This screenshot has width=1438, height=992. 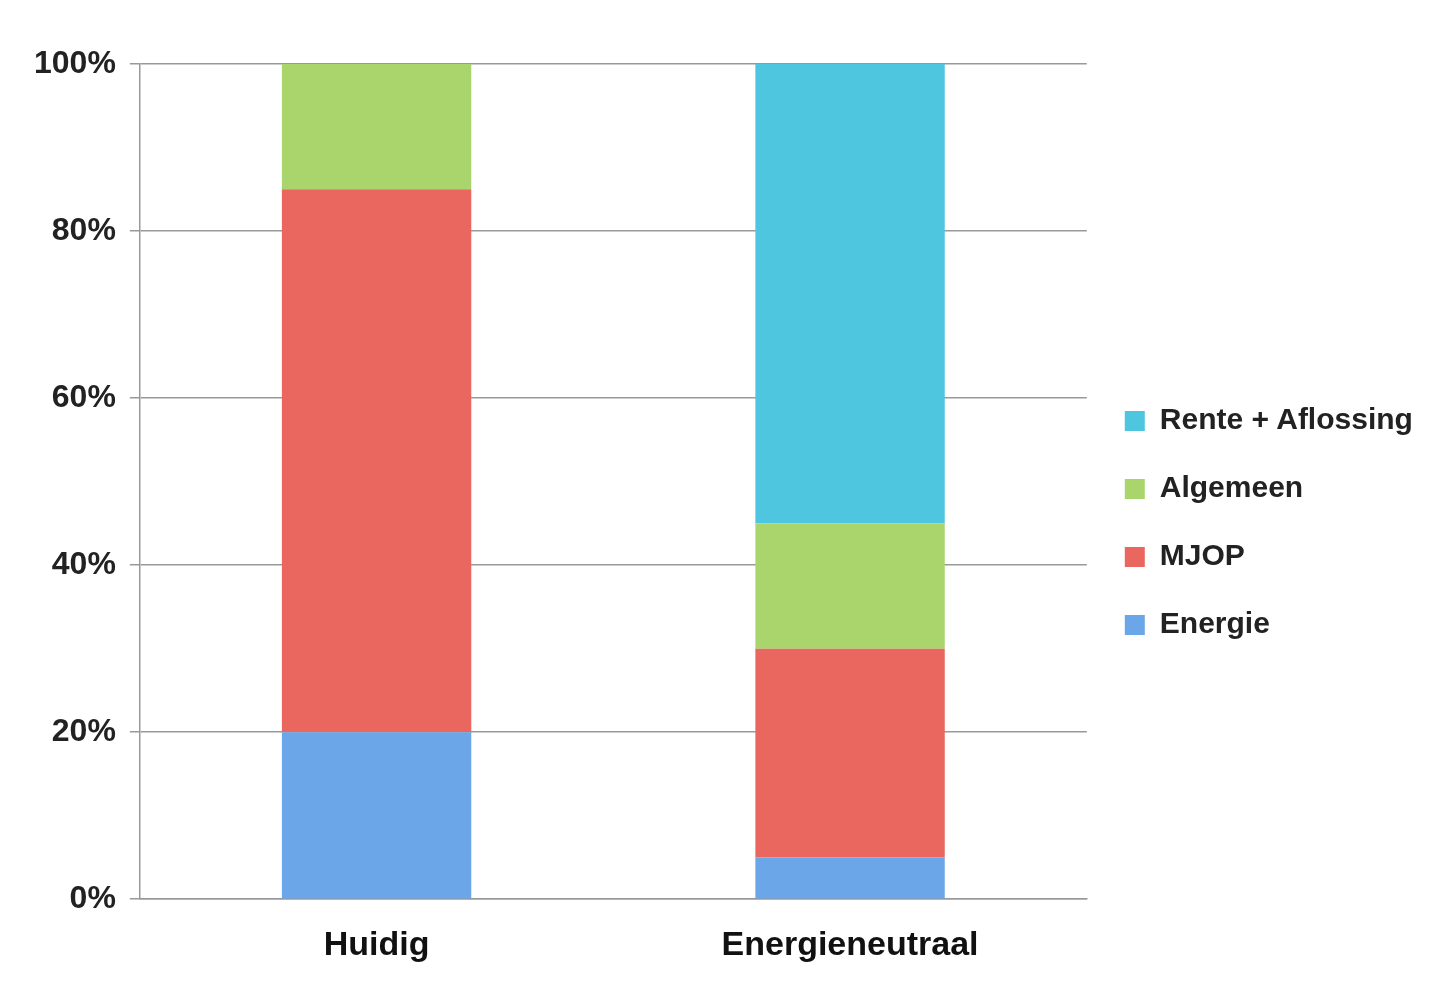 What do you see at coordinates (376, 942) in the screenshot?
I see `x-tick-label: Huidig` at bounding box center [376, 942].